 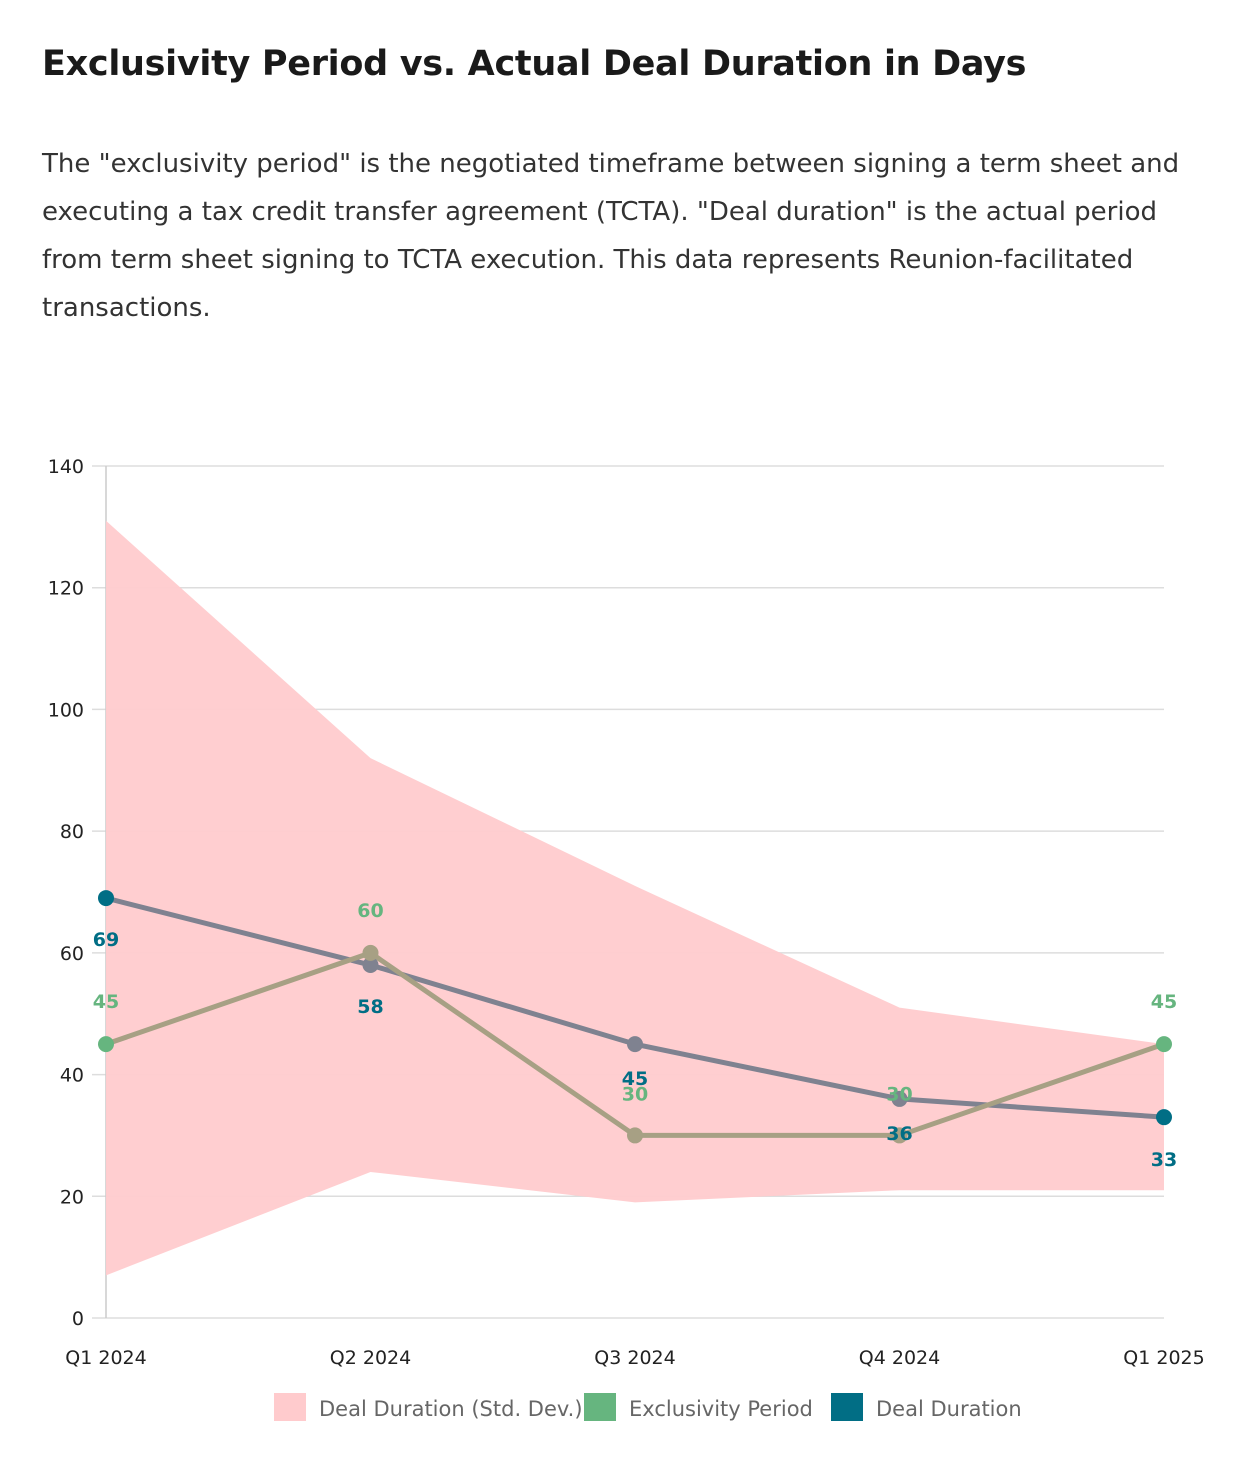 I want to click on y-tick-label: 120, so click(x=66, y=589).